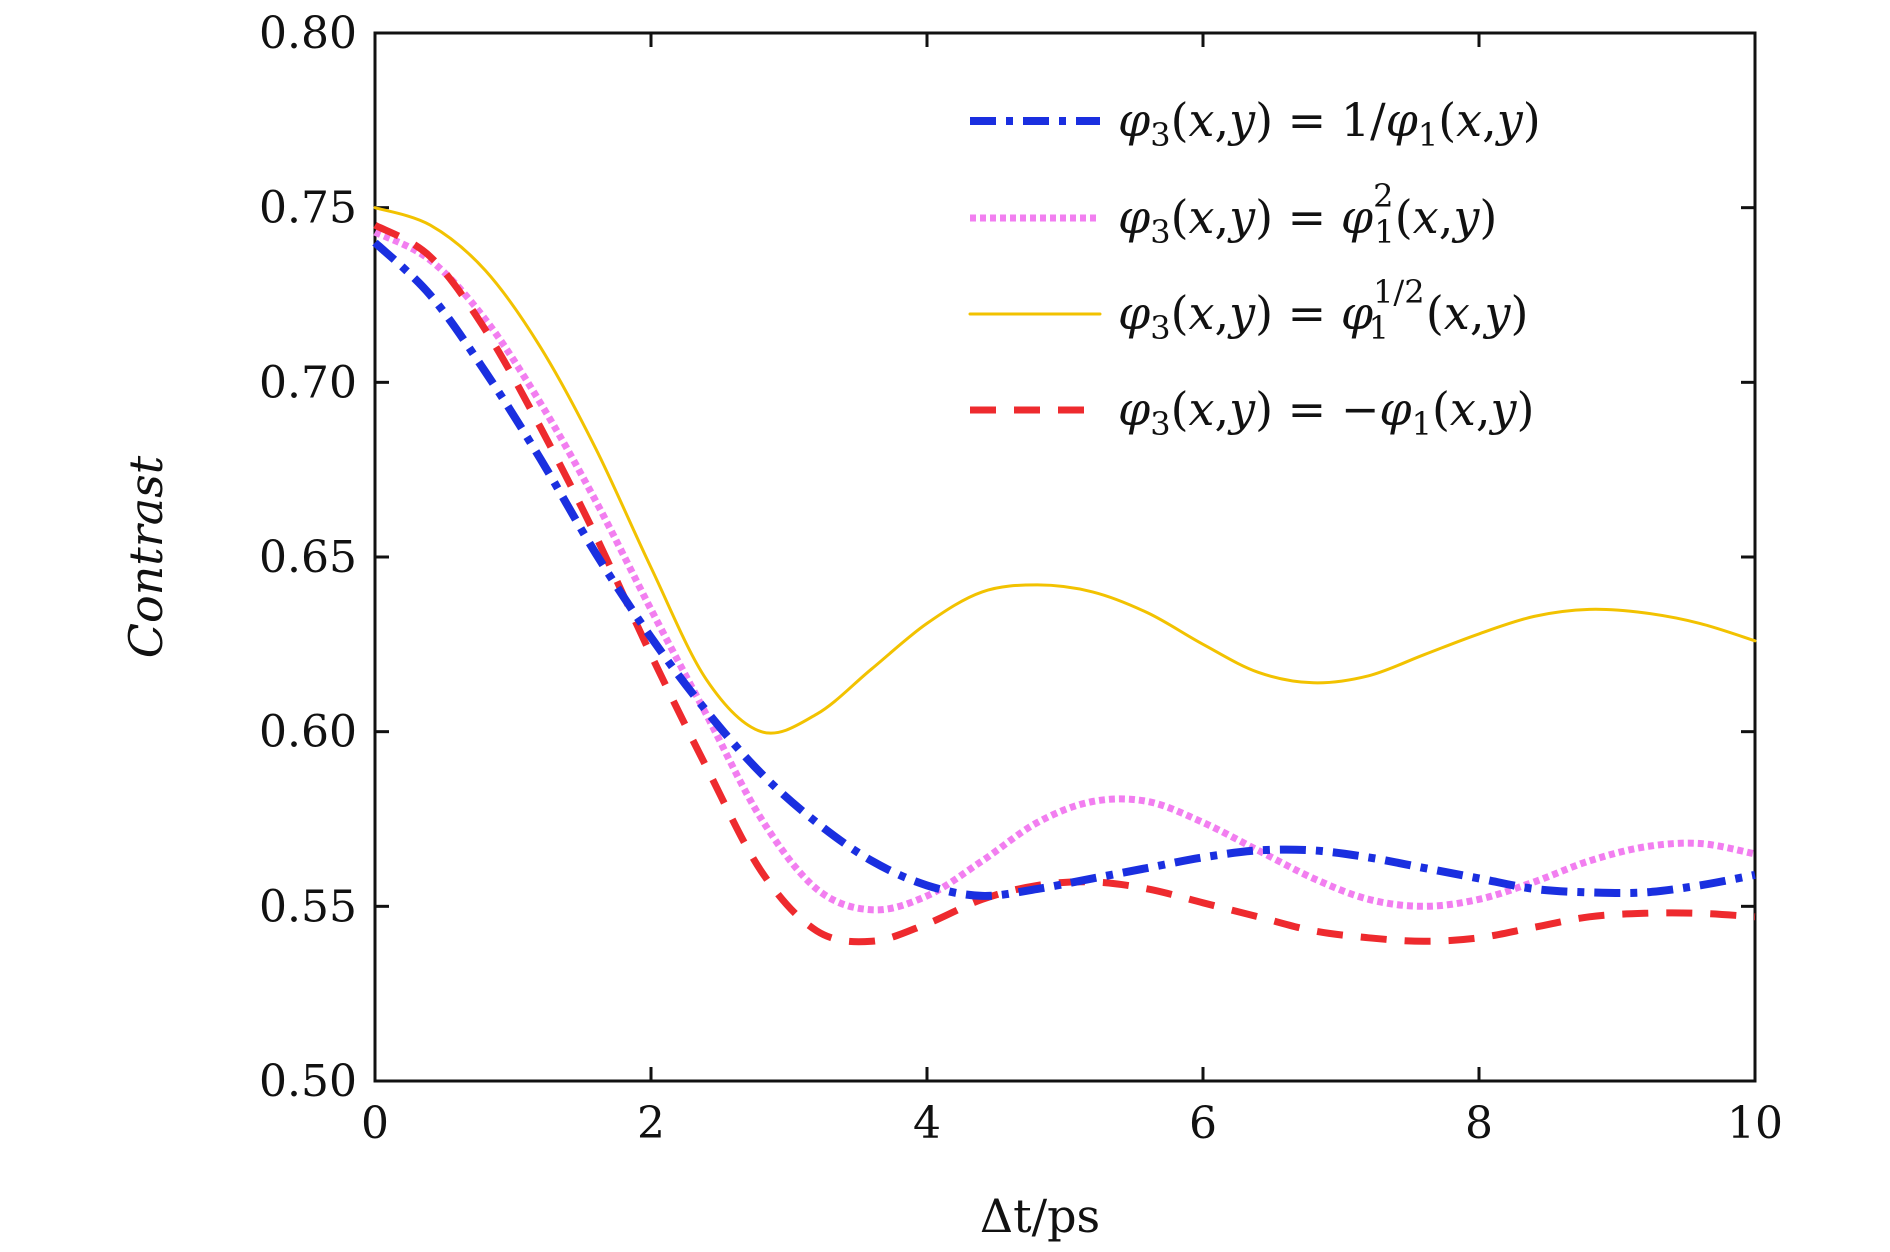 This screenshot has width=1890, height=1252. What do you see at coordinates (308, 557) in the screenshot?
I see `y-tick-label: 0.65` at bounding box center [308, 557].